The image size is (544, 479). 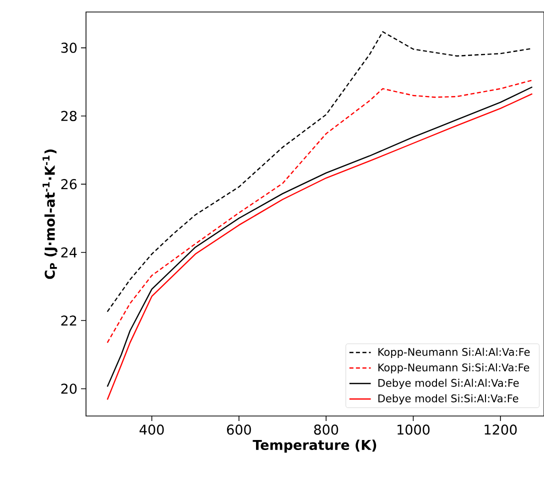 I want to click on legend-label: Kopp-Neumann Si:Si:Al:Va:Fe, so click(x=454, y=368).